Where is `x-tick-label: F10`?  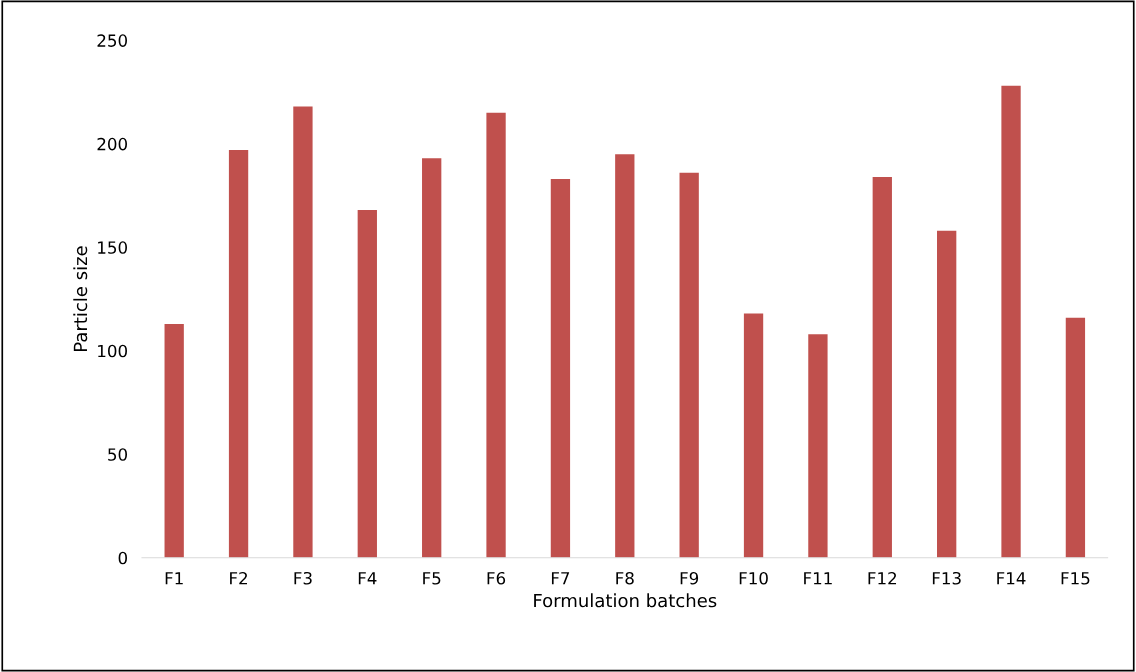
x-tick-label: F10 is located at coordinates (753, 578).